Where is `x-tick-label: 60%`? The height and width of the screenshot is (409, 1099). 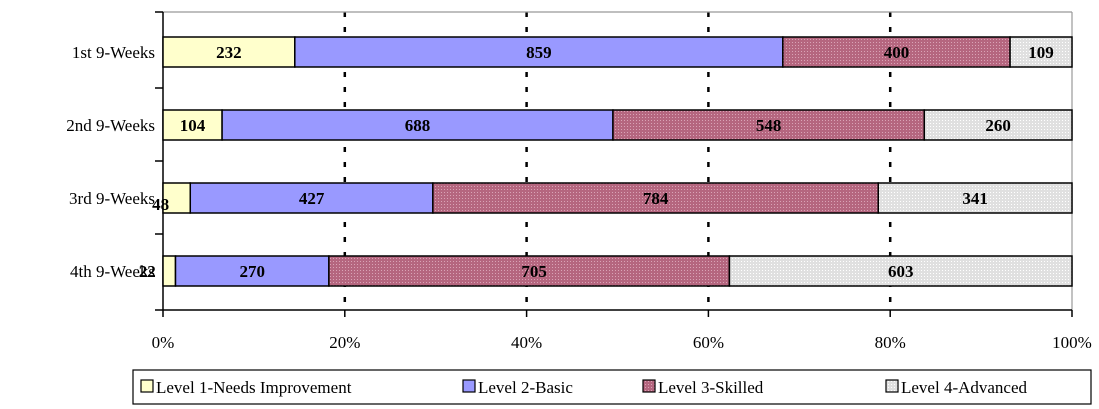 x-tick-label: 60% is located at coordinates (708, 342).